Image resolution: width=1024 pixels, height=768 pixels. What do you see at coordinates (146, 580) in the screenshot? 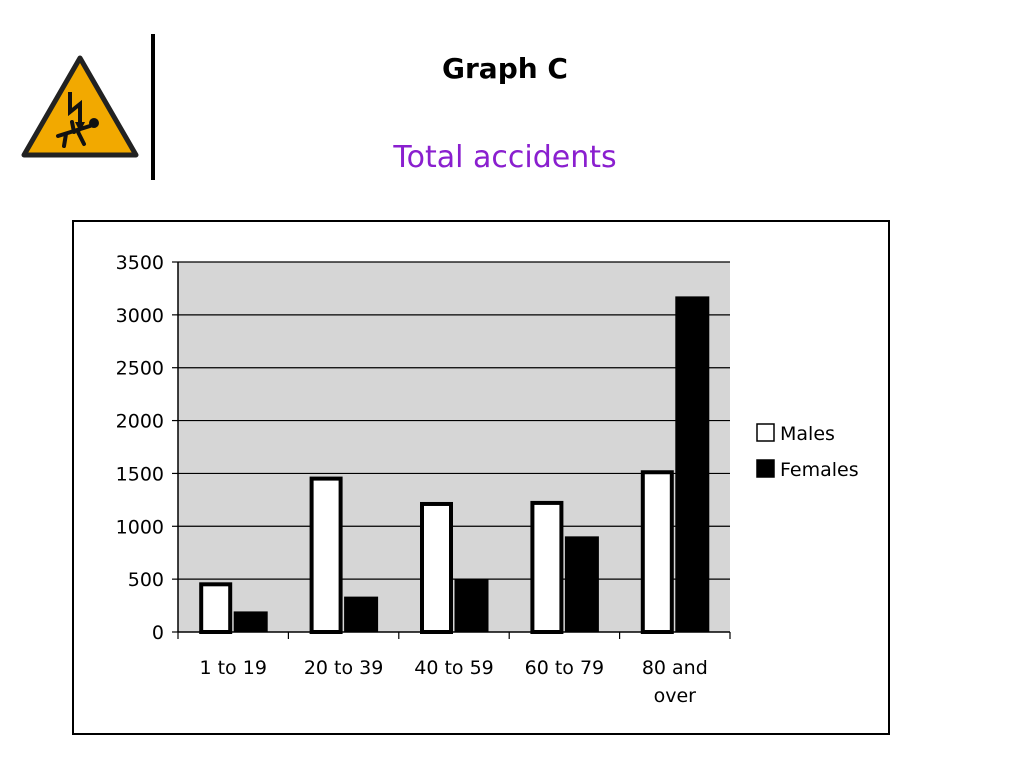
I see `y-tick-label: 500` at bounding box center [146, 580].